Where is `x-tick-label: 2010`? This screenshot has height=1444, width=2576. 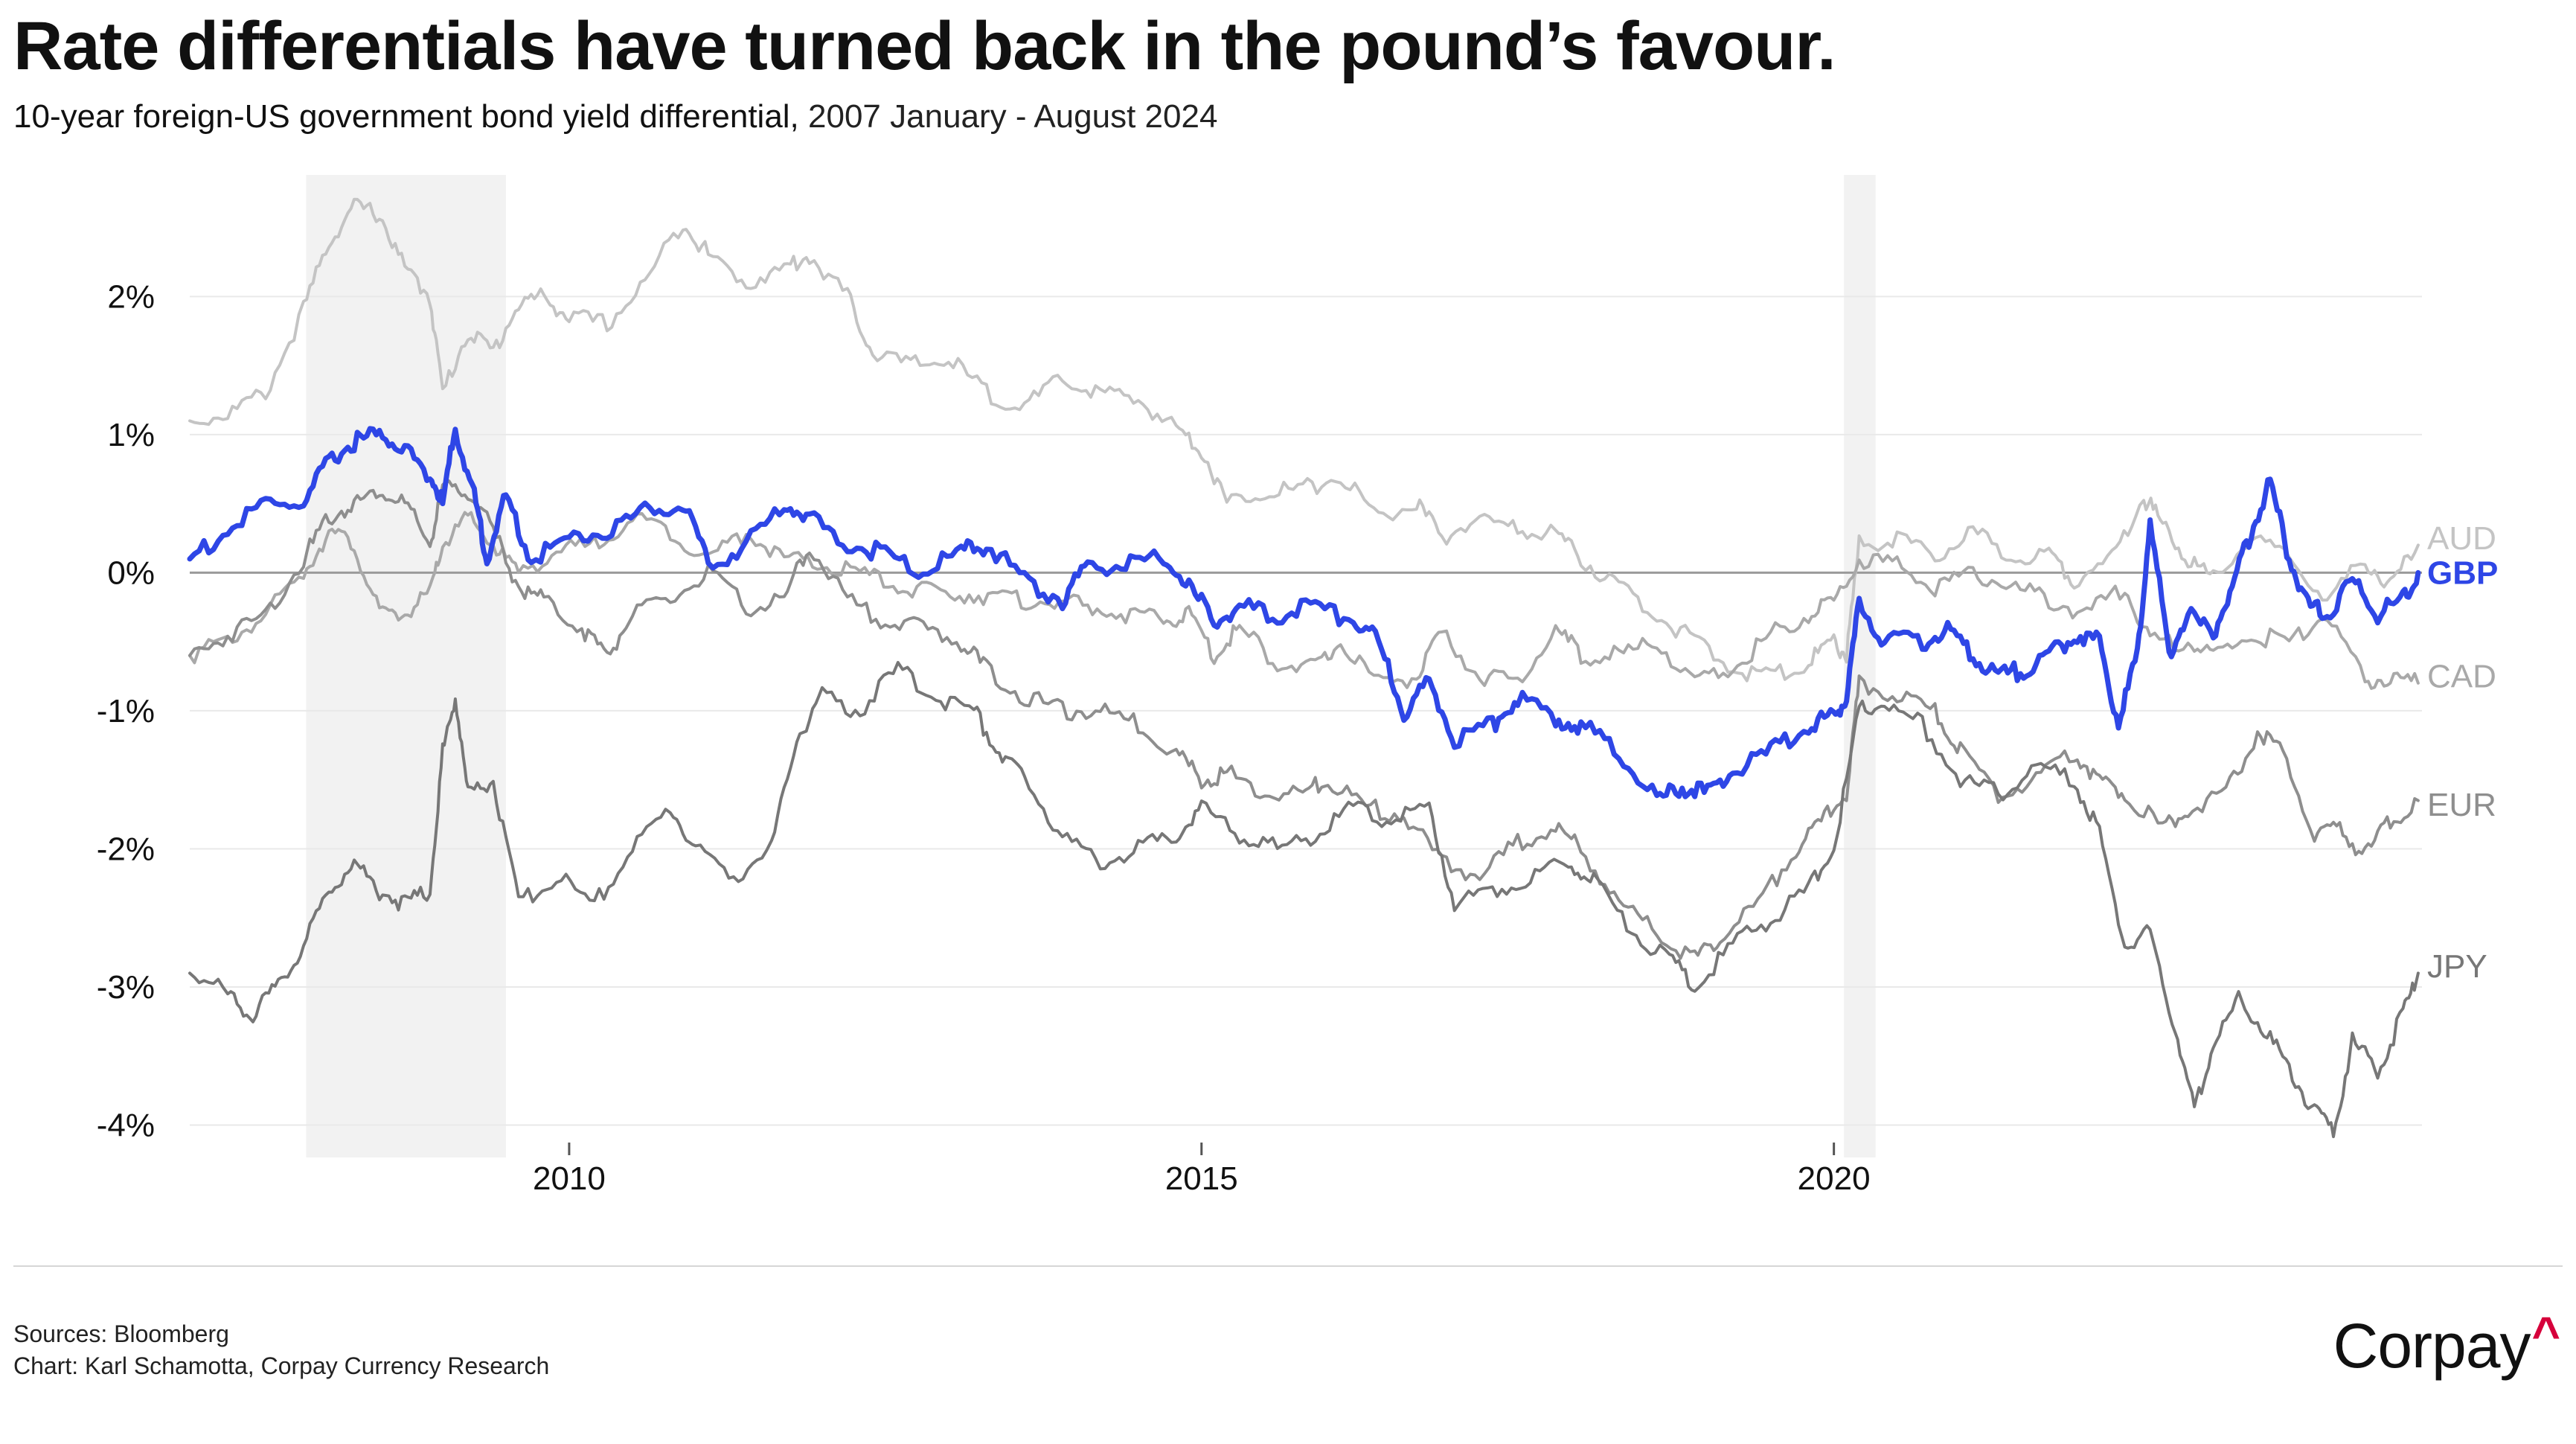
x-tick-label: 2010 is located at coordinates (569, 1179).